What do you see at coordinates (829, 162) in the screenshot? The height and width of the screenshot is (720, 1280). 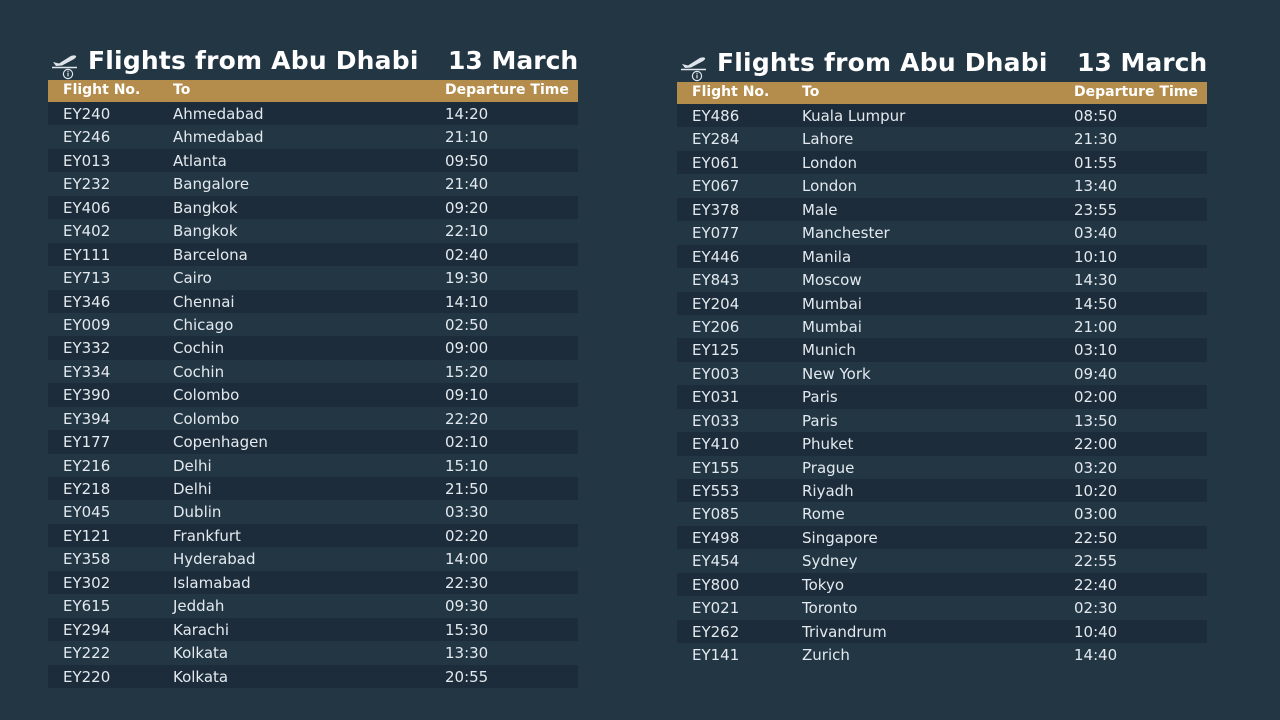 I see `destination: London` at bounding box center [829, 162].